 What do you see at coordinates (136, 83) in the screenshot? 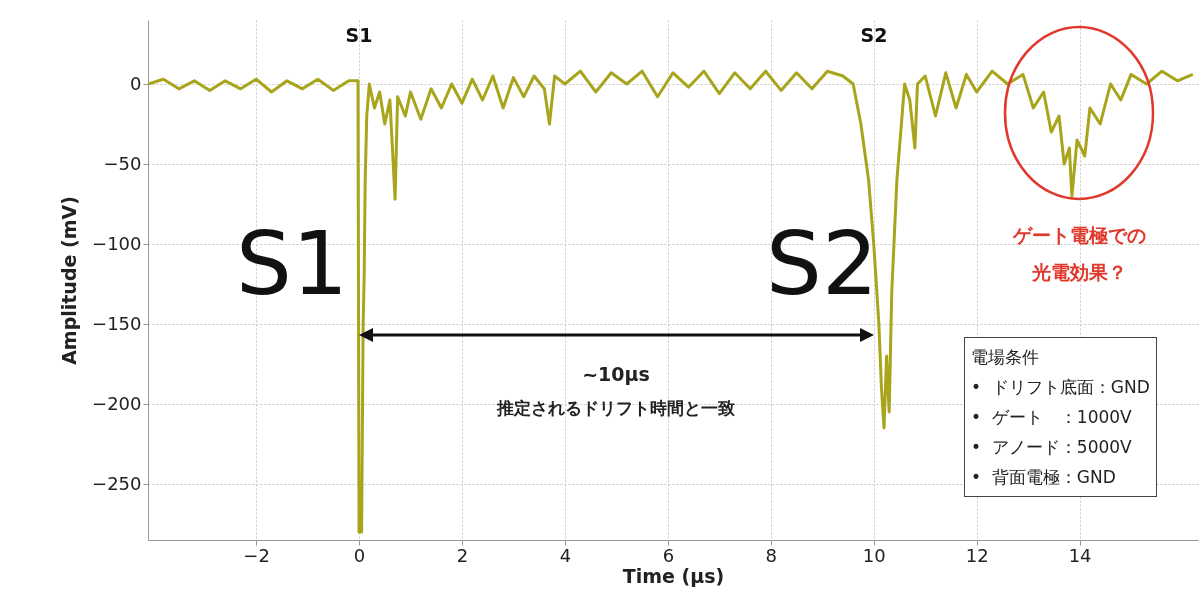
I see `y-tick-label: 0` at bounding box center [136, 83].